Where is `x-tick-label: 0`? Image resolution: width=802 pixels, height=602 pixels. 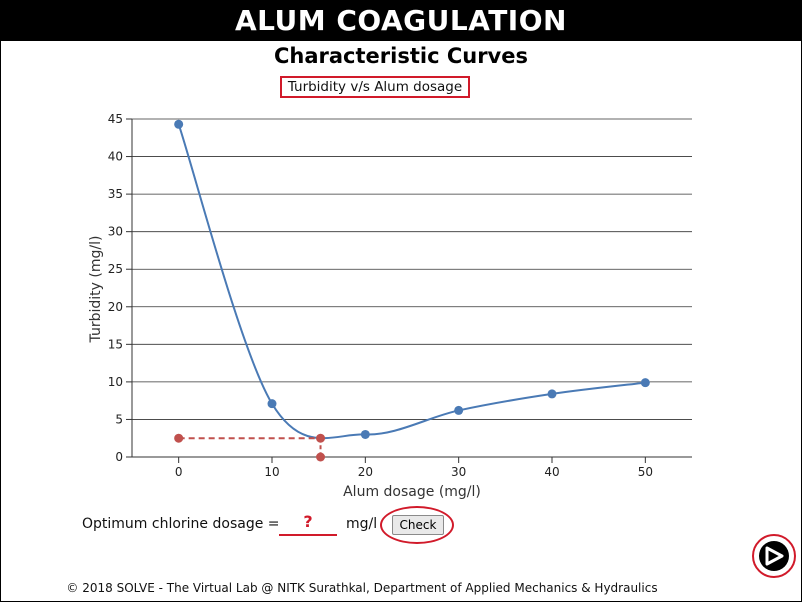
x-tick-label: 0 is located at coordinates (179, 472).